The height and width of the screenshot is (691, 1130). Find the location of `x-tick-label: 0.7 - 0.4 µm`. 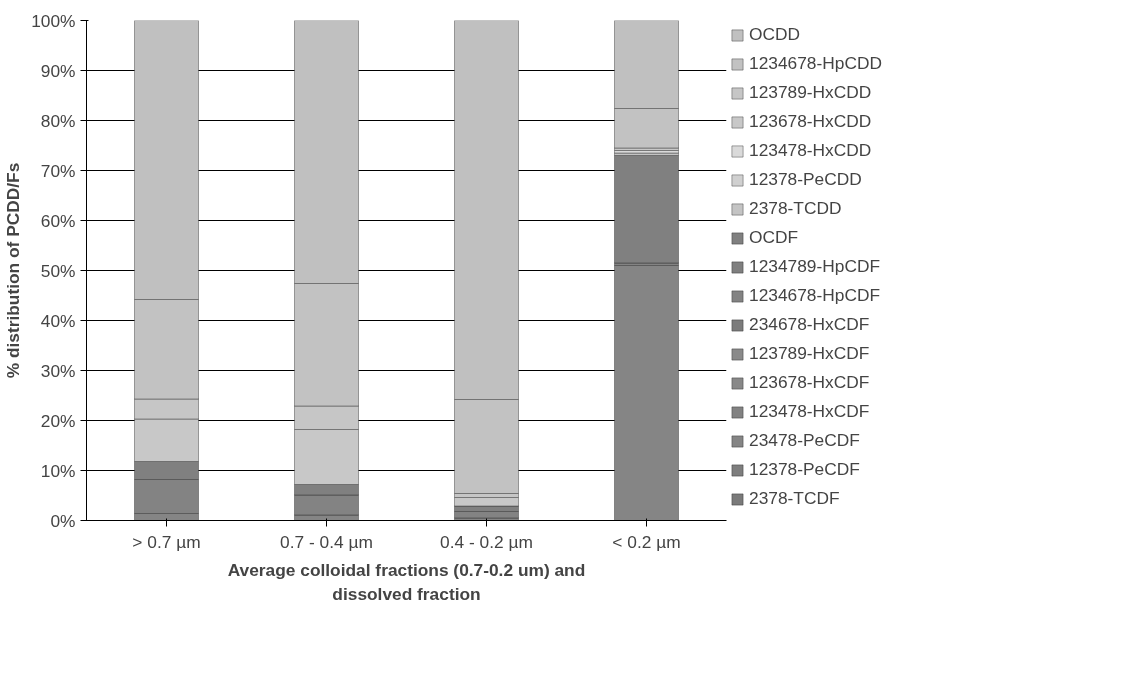

x-tick-label: 0.7 - 0.4 µm is located at coordinates (326, 541).